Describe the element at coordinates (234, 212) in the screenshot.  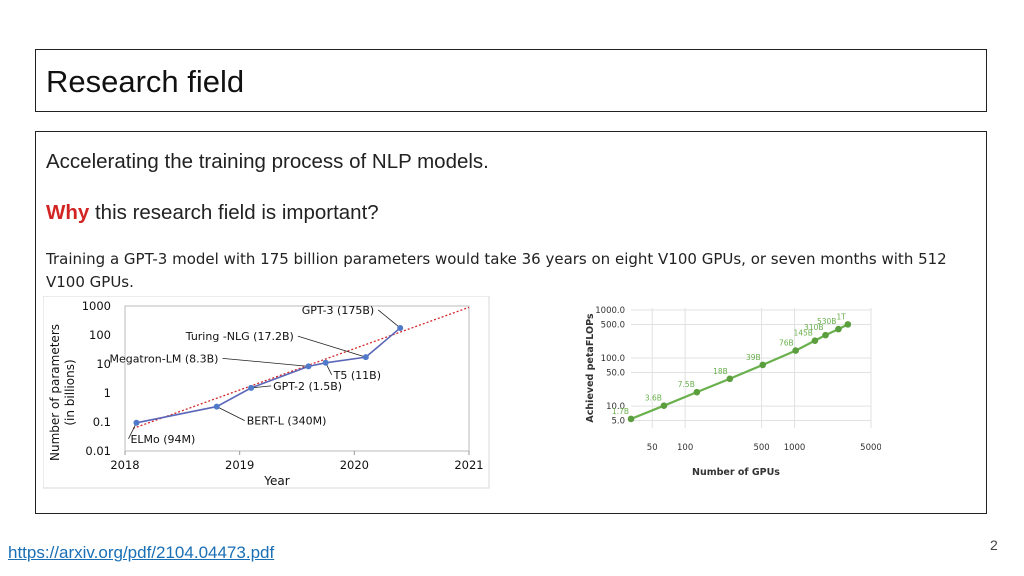
I see `why-question-rest: this research field is important?` at that location.